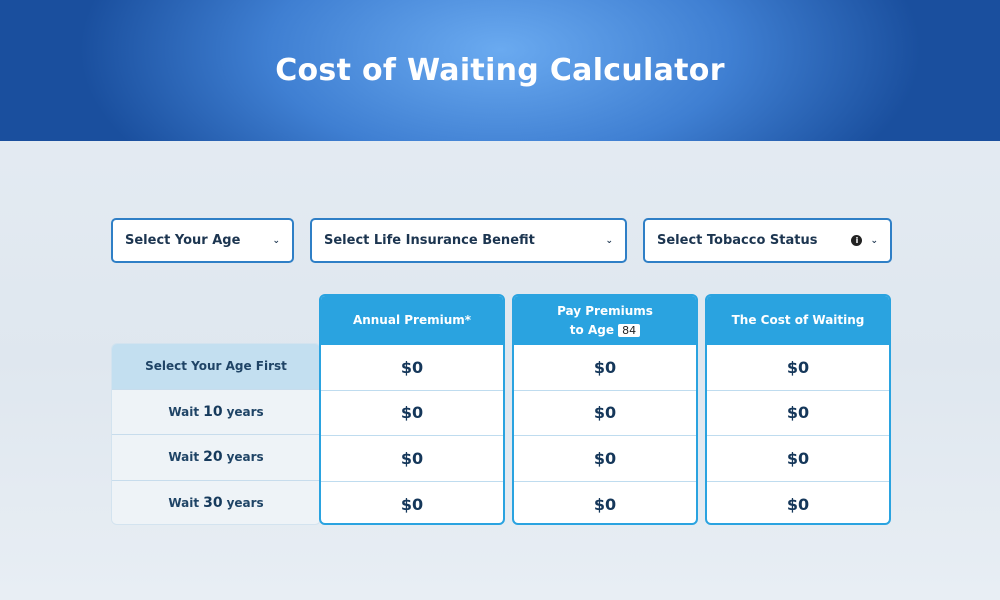 The width and height of the screenshot is (1000, 600). What do you see at coordinates (629, 330) in the screenshot?
I see `age-badge: 84` at bounding box center [629, 330].